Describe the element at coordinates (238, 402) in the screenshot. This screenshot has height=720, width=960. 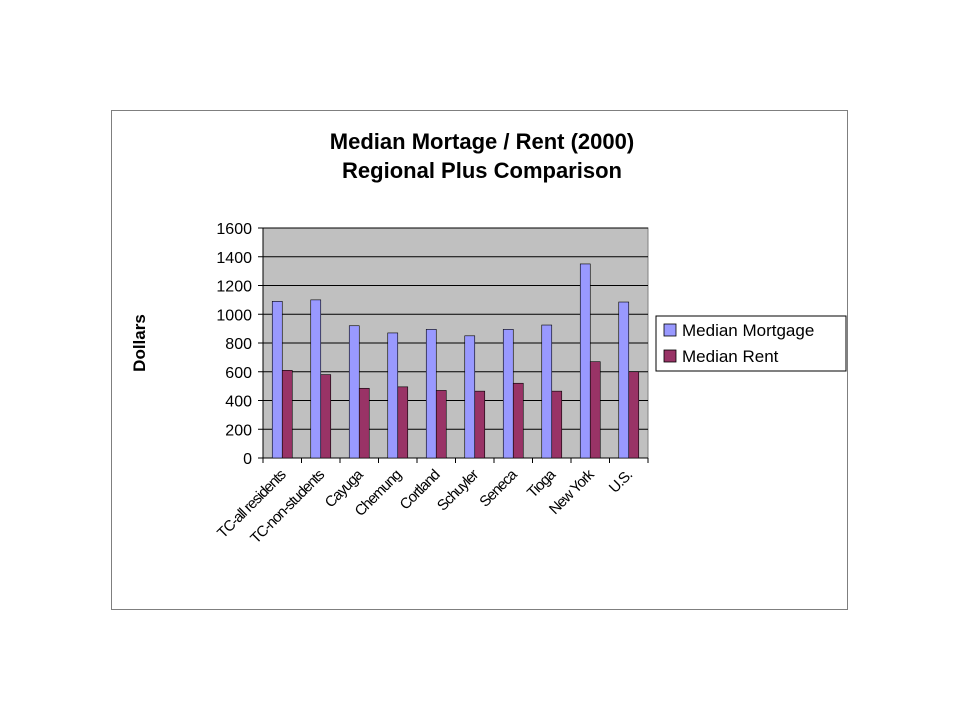
I see `y-tick-label: 400` at that location.